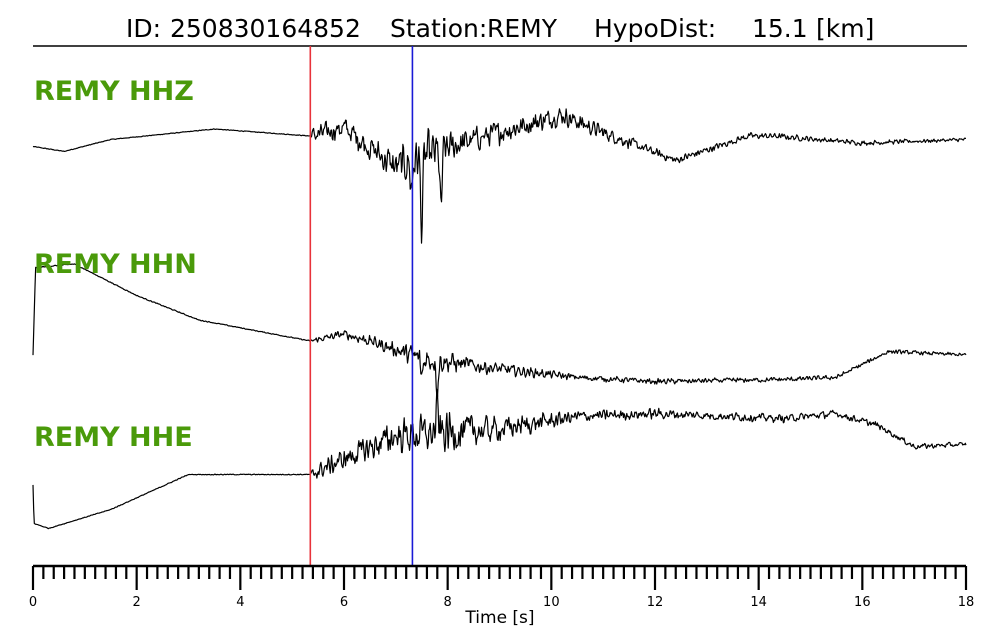  I want to click on title-id-label: ID:, so click(143, 28).